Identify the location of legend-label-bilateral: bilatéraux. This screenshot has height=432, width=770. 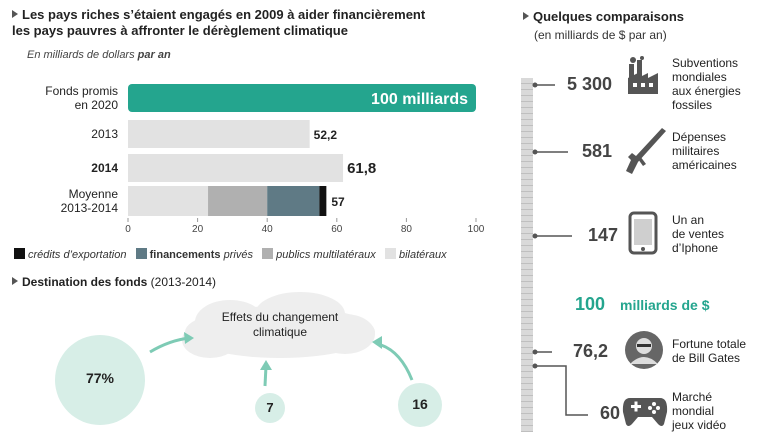
(422, 255).